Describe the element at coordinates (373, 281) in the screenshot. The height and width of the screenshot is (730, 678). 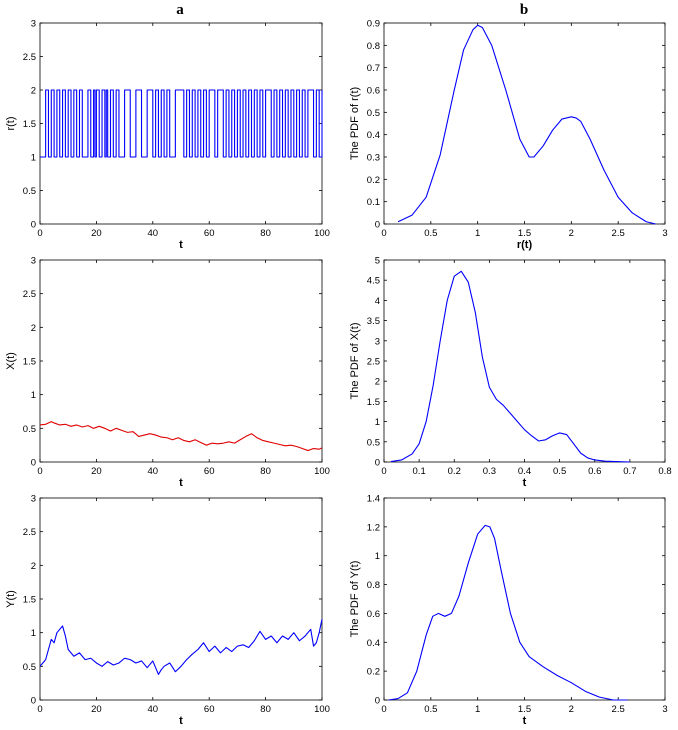
I see `y-tick-label: 4.5` at that location.